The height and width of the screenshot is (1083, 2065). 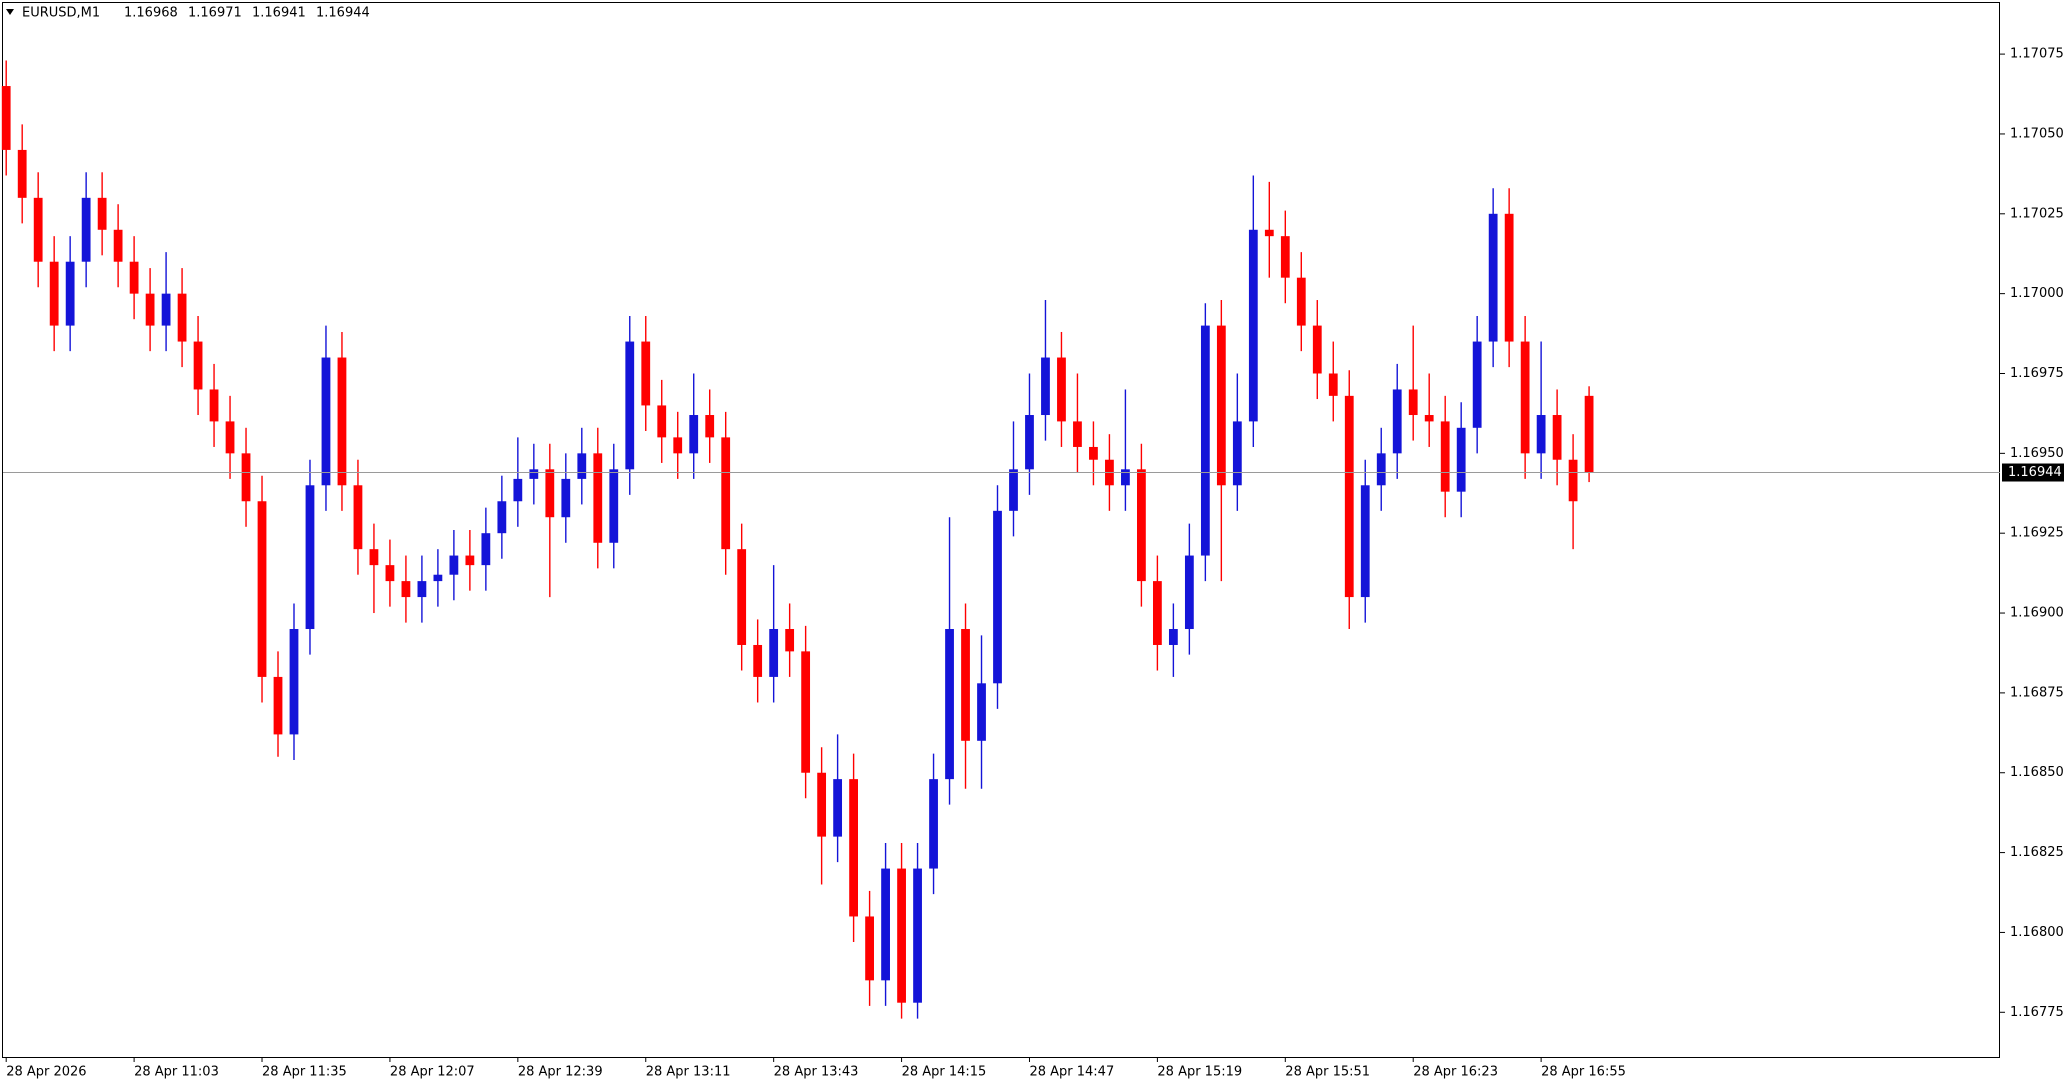 I want to click on y-tick-label: 1.16900, so click(x=2037, y=613).